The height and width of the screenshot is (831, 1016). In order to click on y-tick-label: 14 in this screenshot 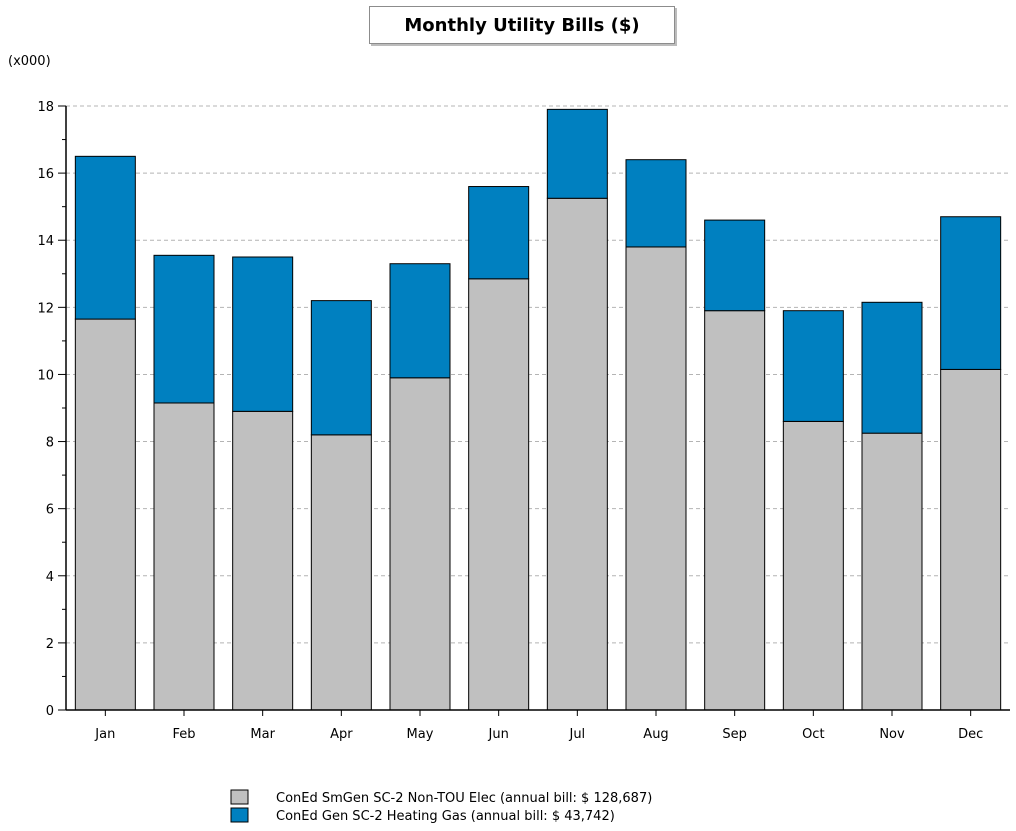, I will do `click(45, 241)`.